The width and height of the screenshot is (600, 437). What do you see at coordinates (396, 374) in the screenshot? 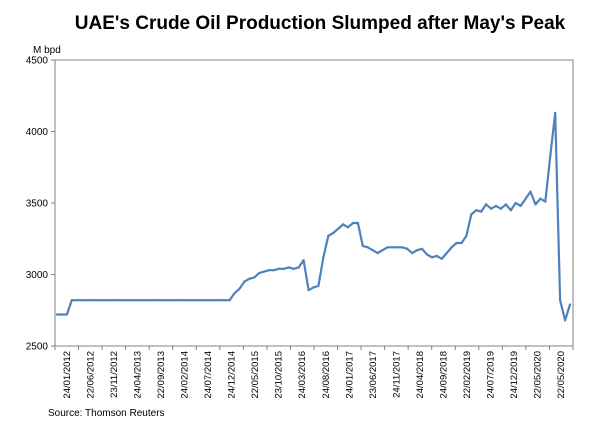
I see `x-tick-label: 24/11/2017` at bounding box center [396, 374].